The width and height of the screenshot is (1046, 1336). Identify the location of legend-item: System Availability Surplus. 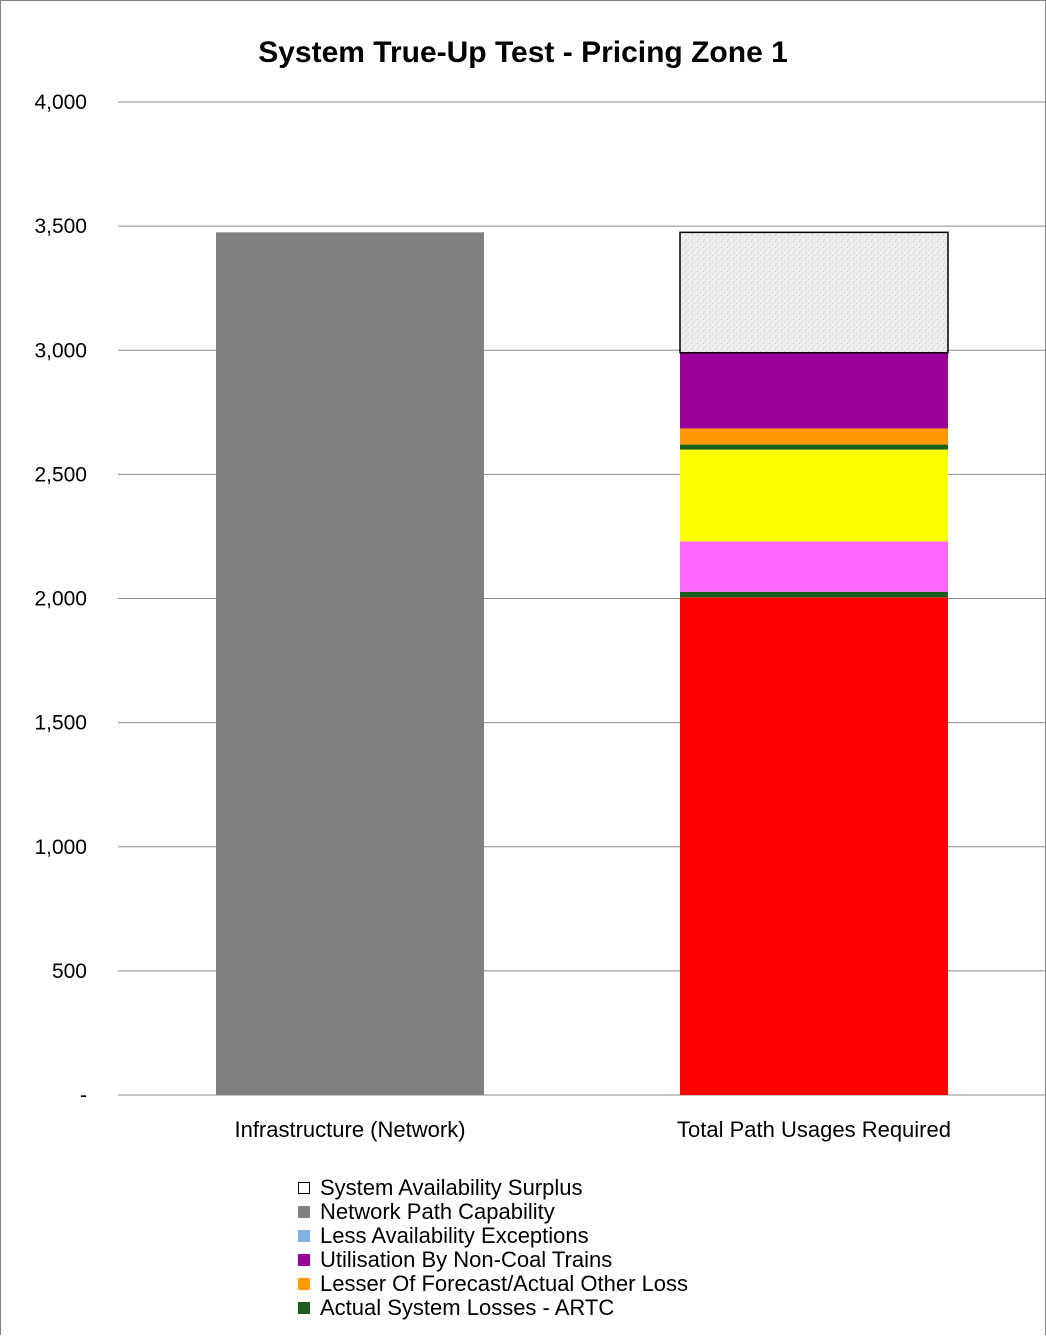
(493, 1188).